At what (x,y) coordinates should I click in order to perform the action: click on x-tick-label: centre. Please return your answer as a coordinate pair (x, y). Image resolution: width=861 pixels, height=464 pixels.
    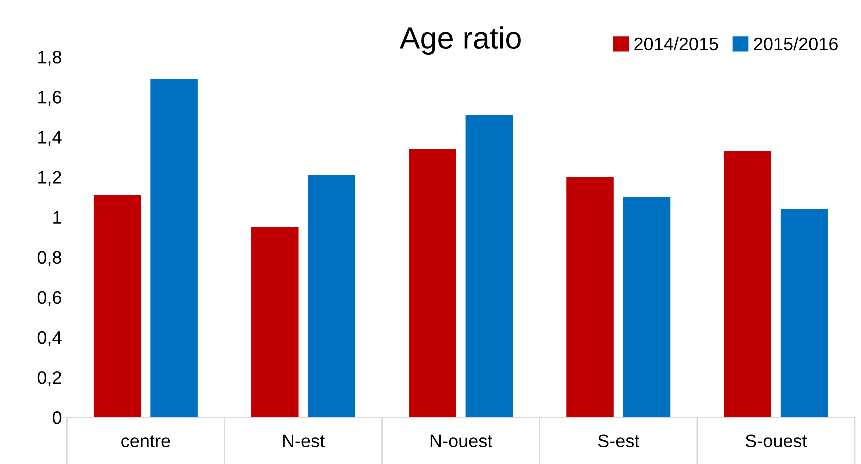
    Looking at the image, I should click on (146, 442).